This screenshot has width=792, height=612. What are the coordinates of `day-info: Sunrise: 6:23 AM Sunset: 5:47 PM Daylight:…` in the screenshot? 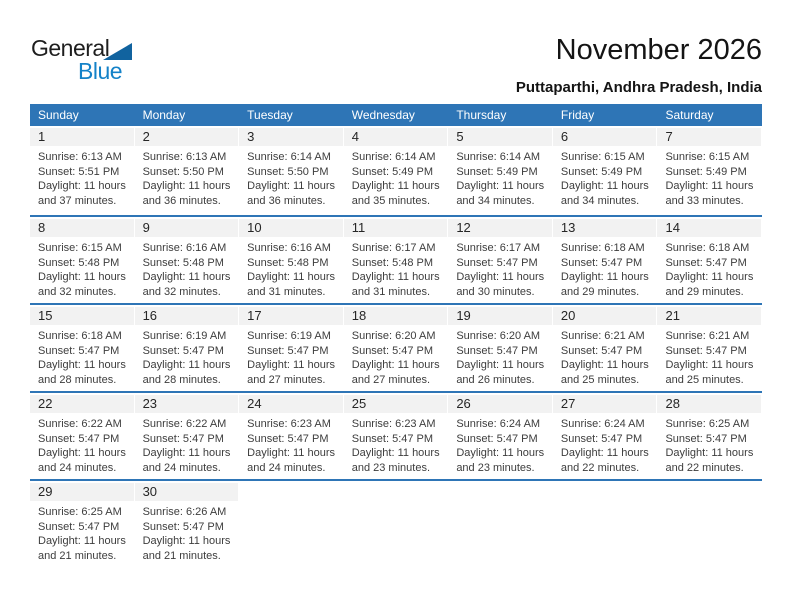 It's located at (396, 446).